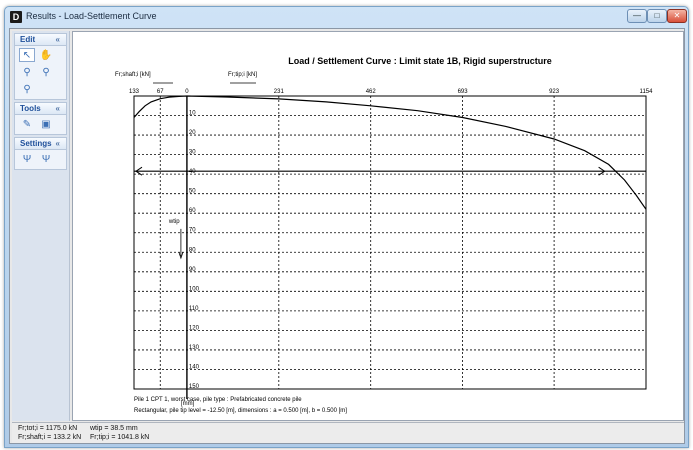 This screenshot has height=450, width=693. What do you see at coordinates (677, 16) in the screenshot?
I see `close-button: ✕` at bounding box center [677, 16].